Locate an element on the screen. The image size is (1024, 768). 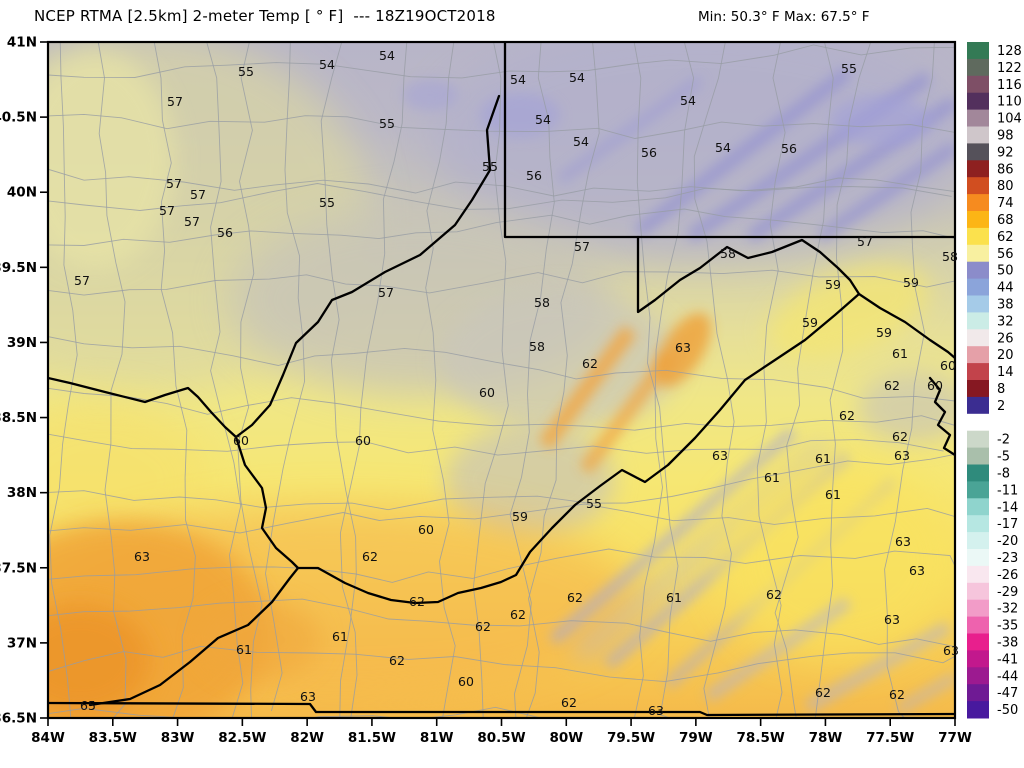
colorbar-label: 80 is located at coordinates (1005, 186).